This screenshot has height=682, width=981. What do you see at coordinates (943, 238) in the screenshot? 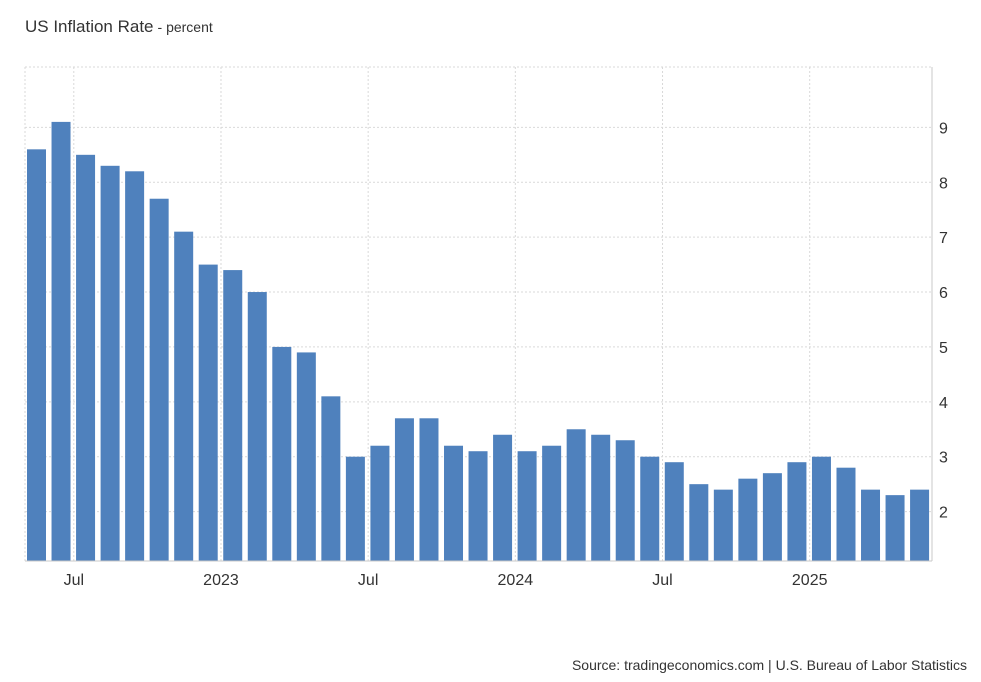
I see `y-tick-label: 7` at bounding box center [943, 238].